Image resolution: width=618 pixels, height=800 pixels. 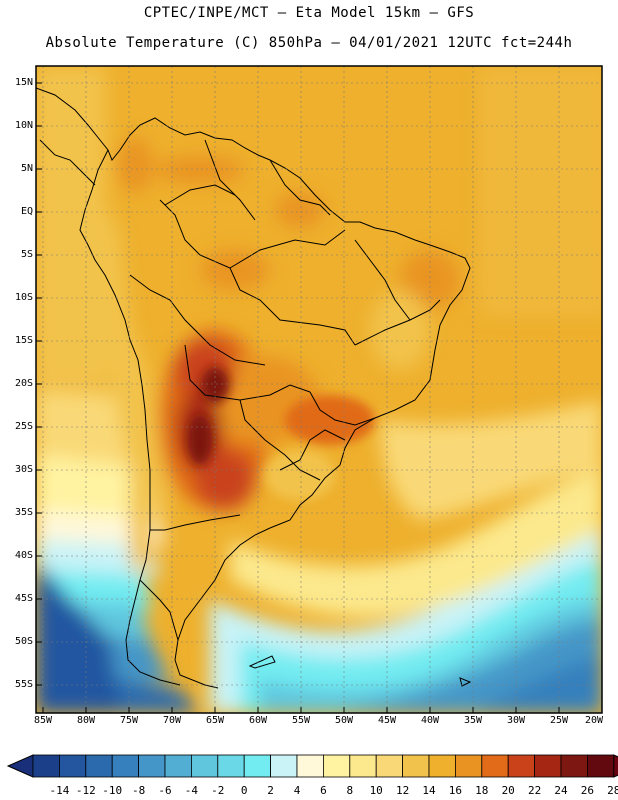 I want to click on colorbar-tick-label: 2, so click(x=270, y=790).